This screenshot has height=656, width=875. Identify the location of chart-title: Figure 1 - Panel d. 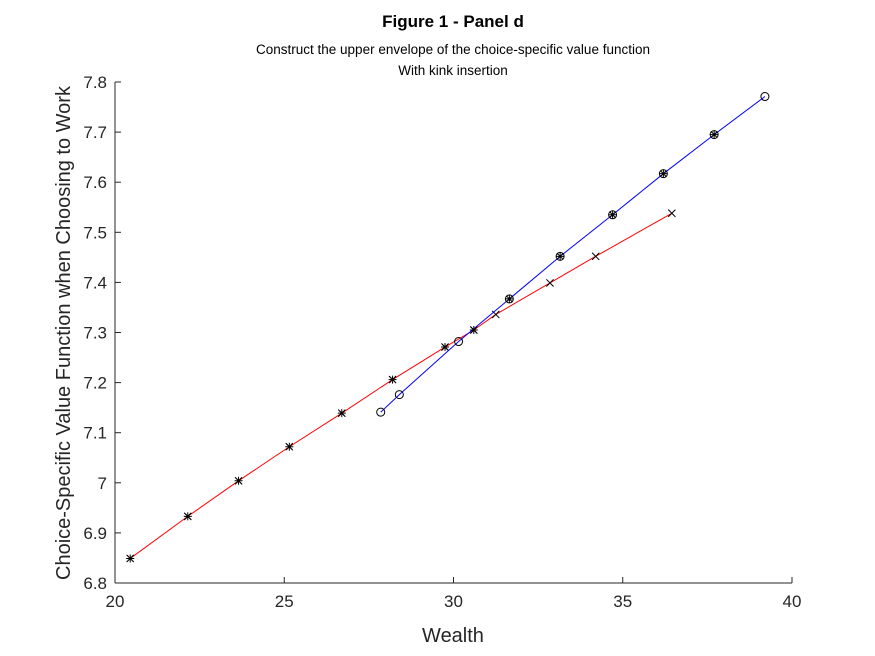
(453, 21).